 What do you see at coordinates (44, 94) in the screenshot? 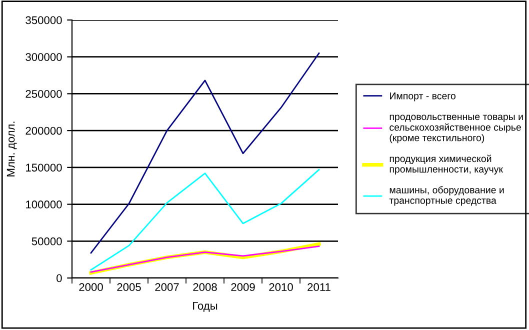
I see `y-tick-label: 250000` at bounding box center [44, 94].